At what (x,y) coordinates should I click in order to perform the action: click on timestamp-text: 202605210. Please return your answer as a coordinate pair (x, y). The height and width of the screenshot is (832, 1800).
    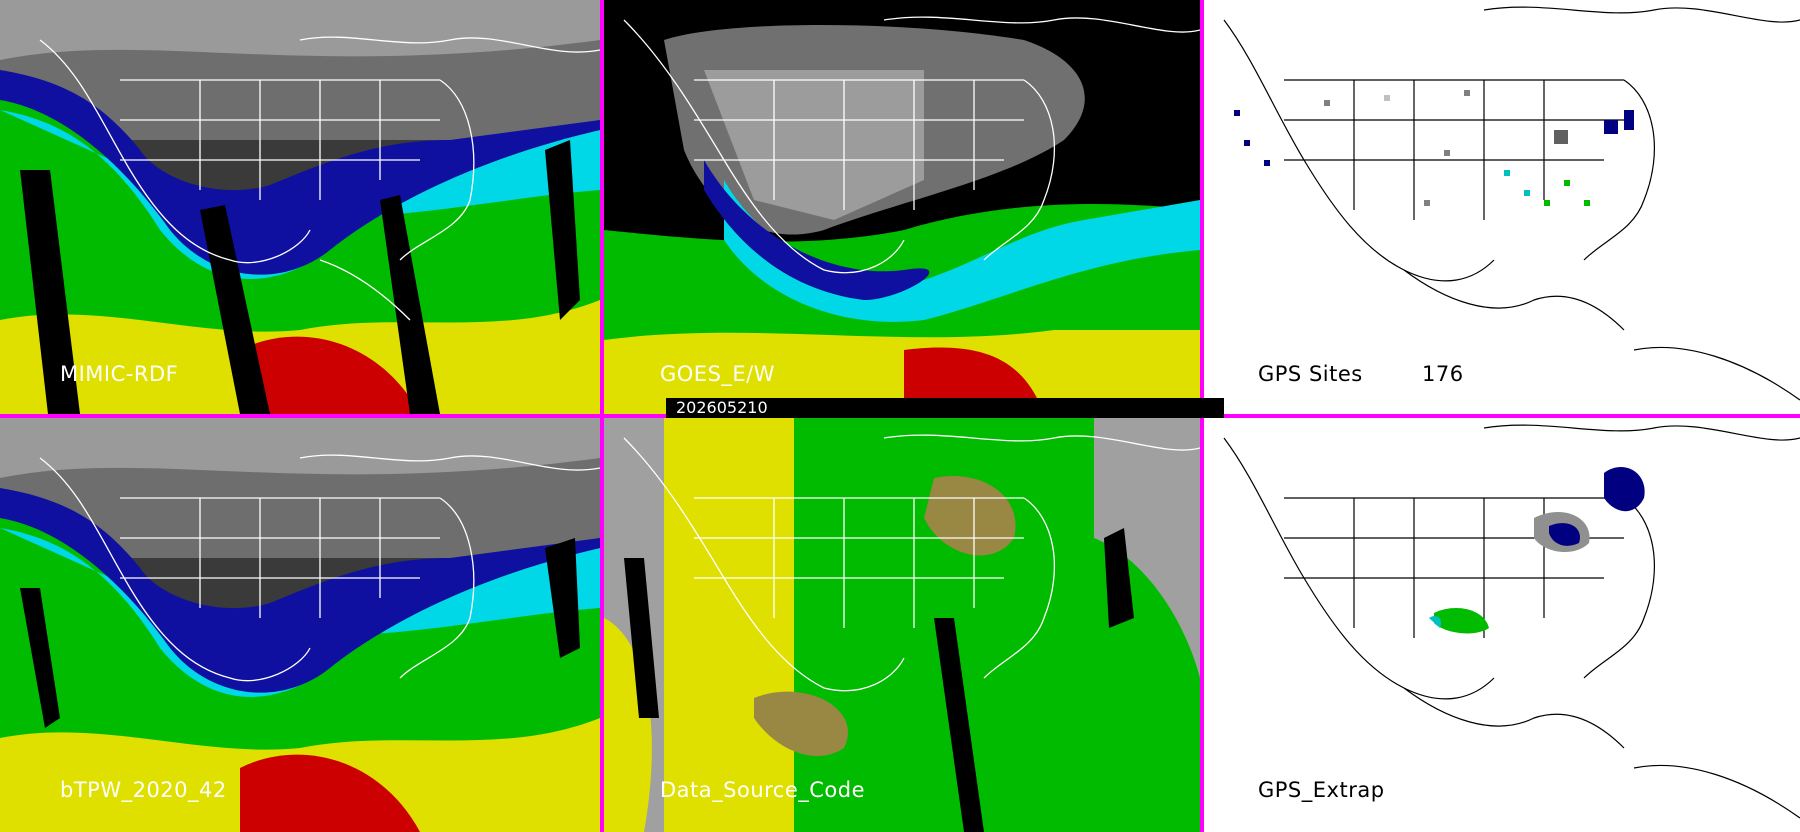
    Looking at the image, I should click on (722, 407).